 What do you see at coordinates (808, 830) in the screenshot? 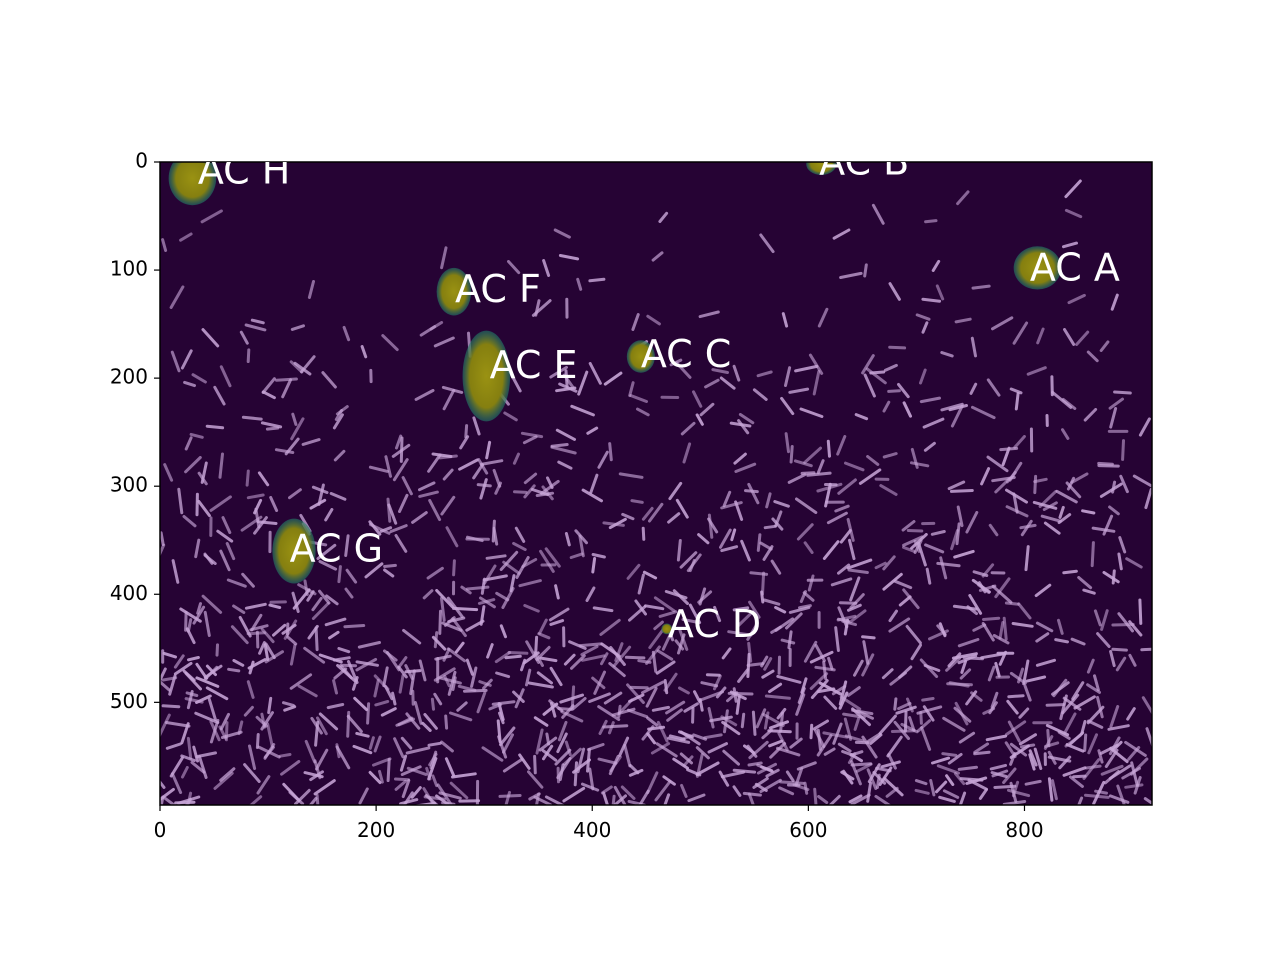
I see `x-tick-label: 600` at bounding box center [808, 830].